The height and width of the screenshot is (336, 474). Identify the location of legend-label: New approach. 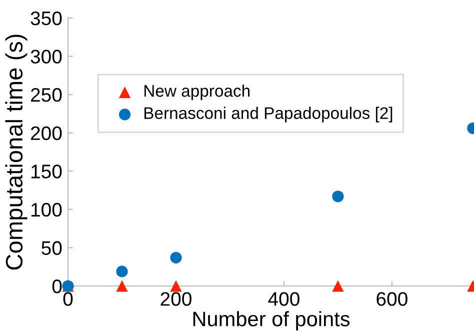
(197, 92).